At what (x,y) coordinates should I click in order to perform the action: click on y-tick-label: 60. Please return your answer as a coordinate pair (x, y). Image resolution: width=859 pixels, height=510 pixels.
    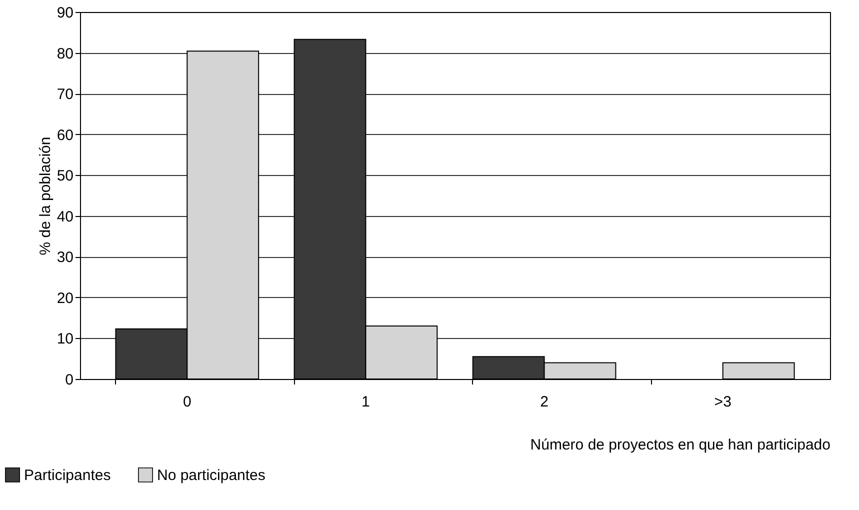
    Looking at the image, I should click on (65, 135).